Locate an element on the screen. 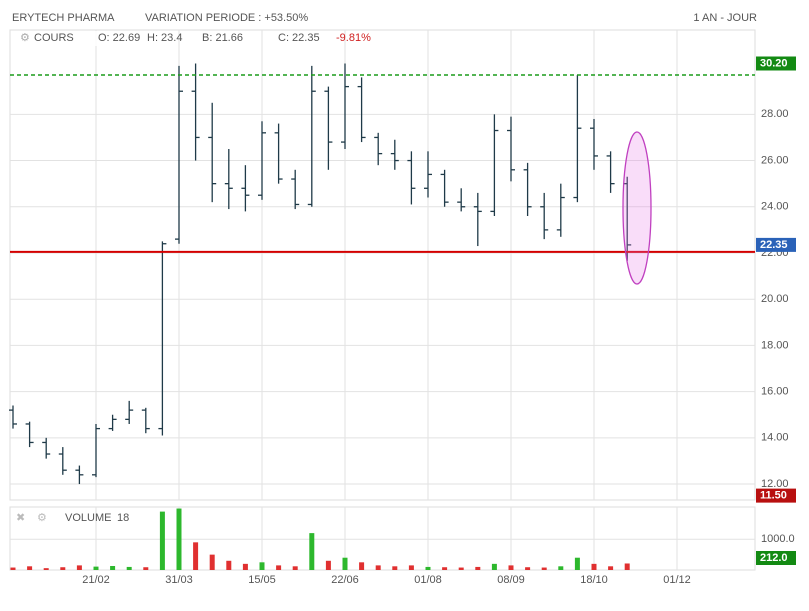  x-tick-label: 01/12 is located at coordinates (677, 580).